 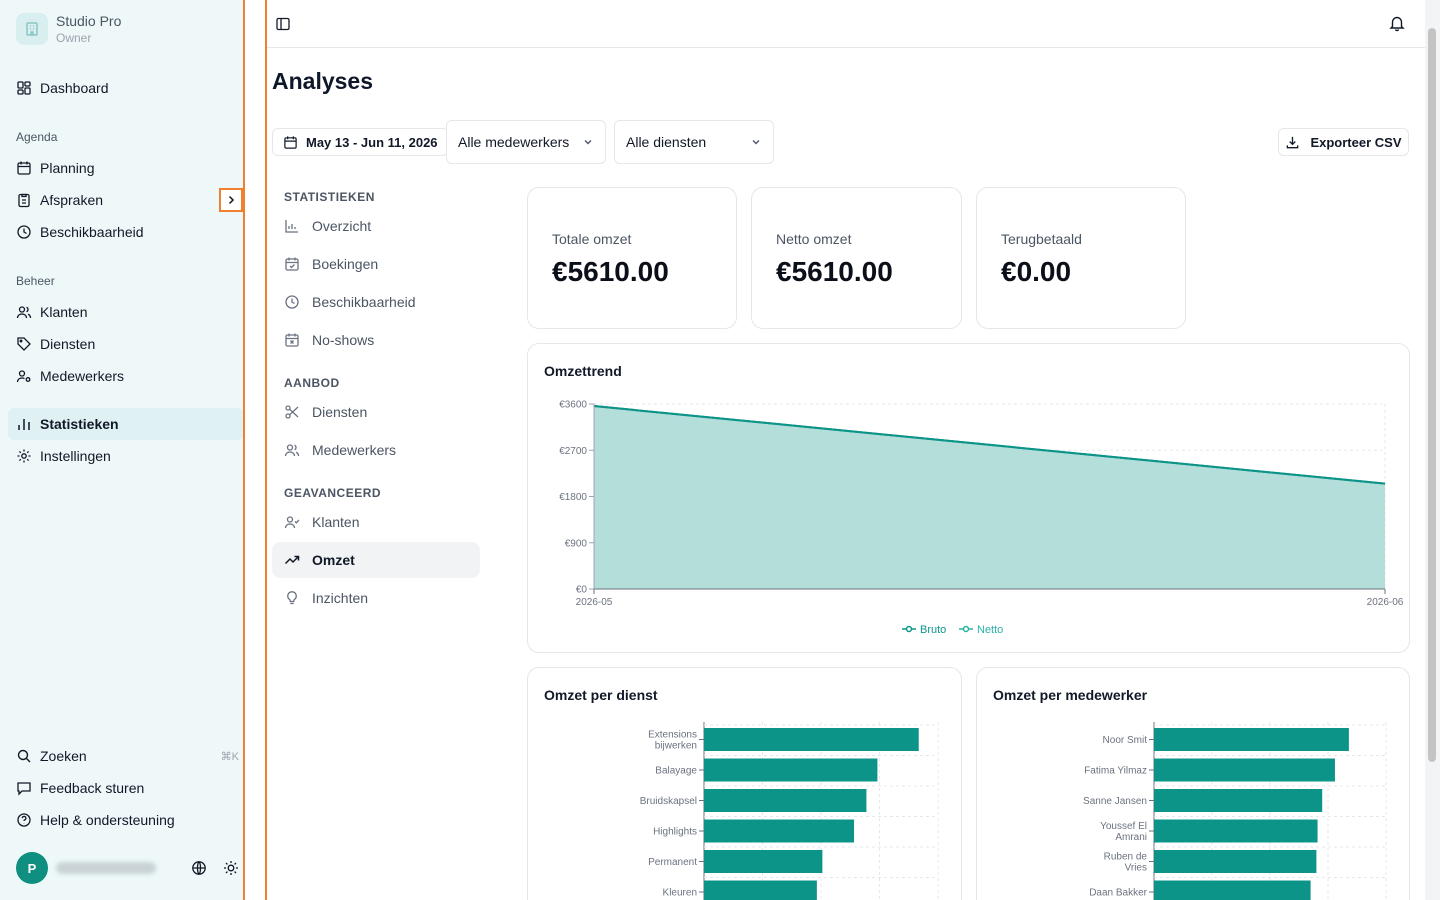 I want to click on y-tick-label: €3600, so click(x=573, y=405).